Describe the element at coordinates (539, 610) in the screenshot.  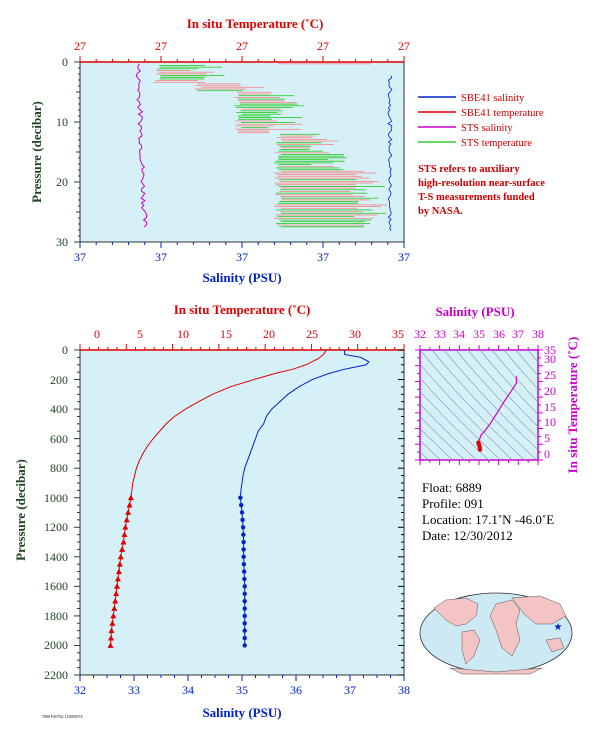
I see `map-asia` at that location.